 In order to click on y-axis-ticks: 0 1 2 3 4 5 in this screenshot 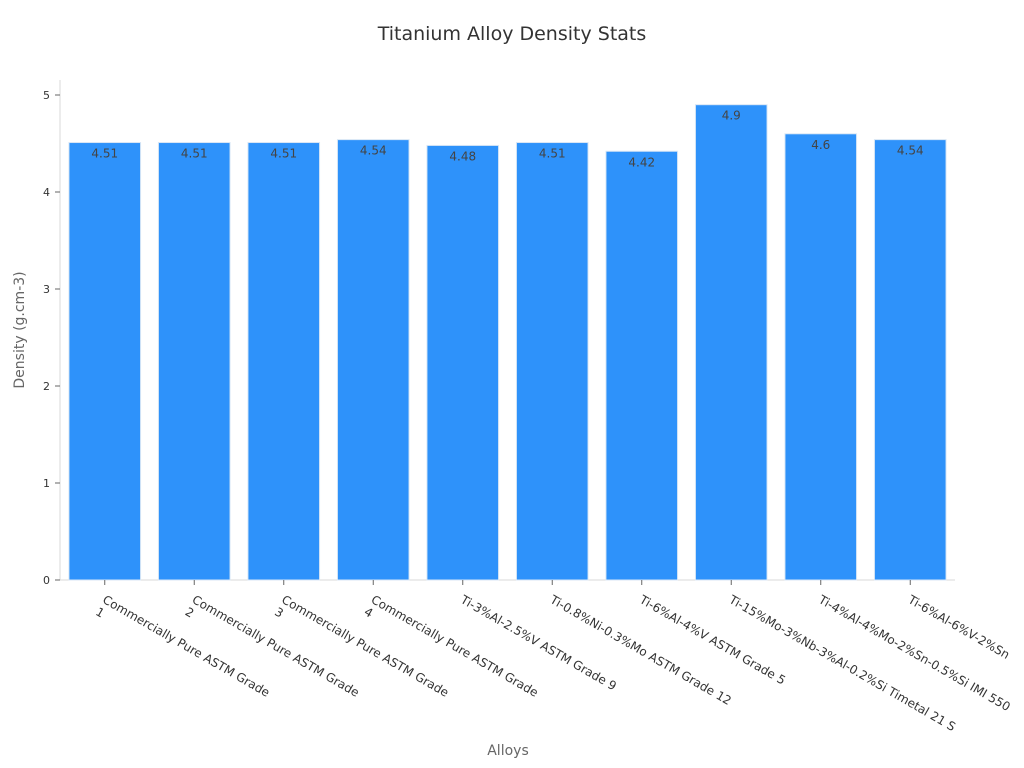, I will do `click(51, 338)`.